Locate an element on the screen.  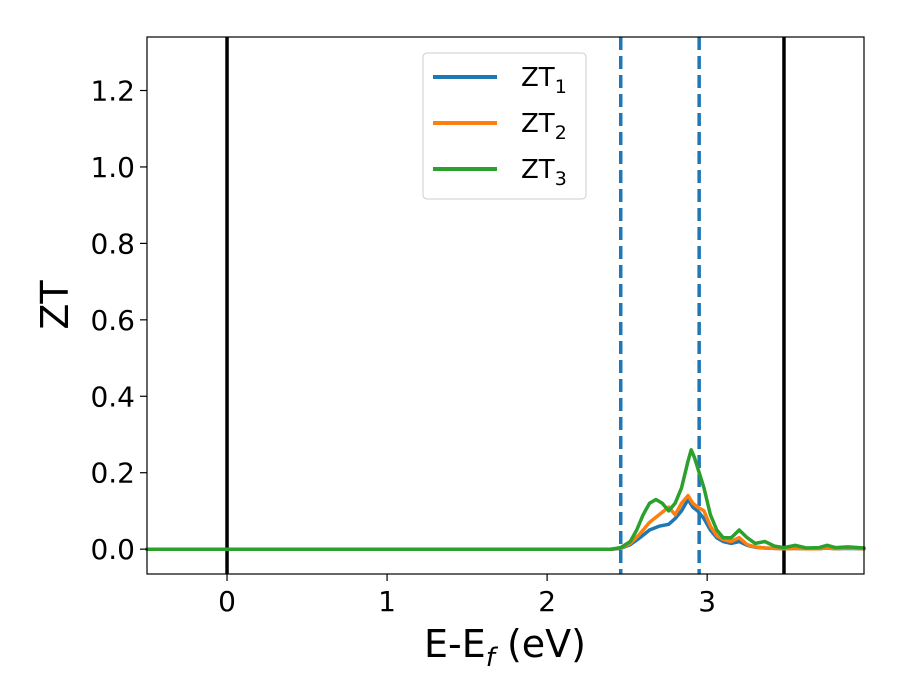
y-tick-label: 0.6 is located at coordinates (112, 320).